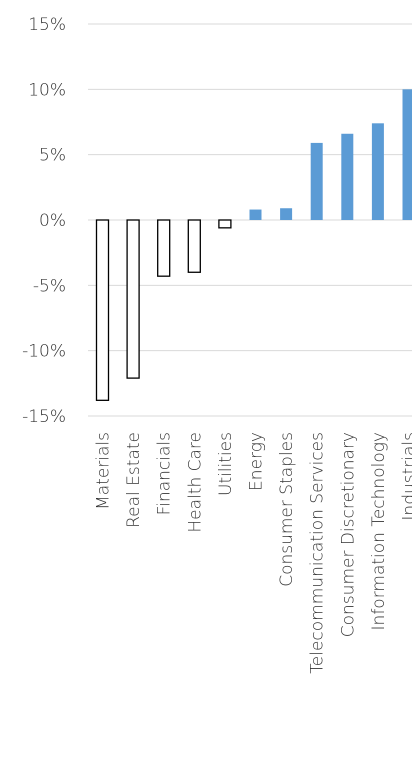 The width and height of the screenshot is (412, 757). What do you see at coordinates (49, 286) in the screenshot?
I see `y-tick-label: -5%` at bounding box center [49, 286].